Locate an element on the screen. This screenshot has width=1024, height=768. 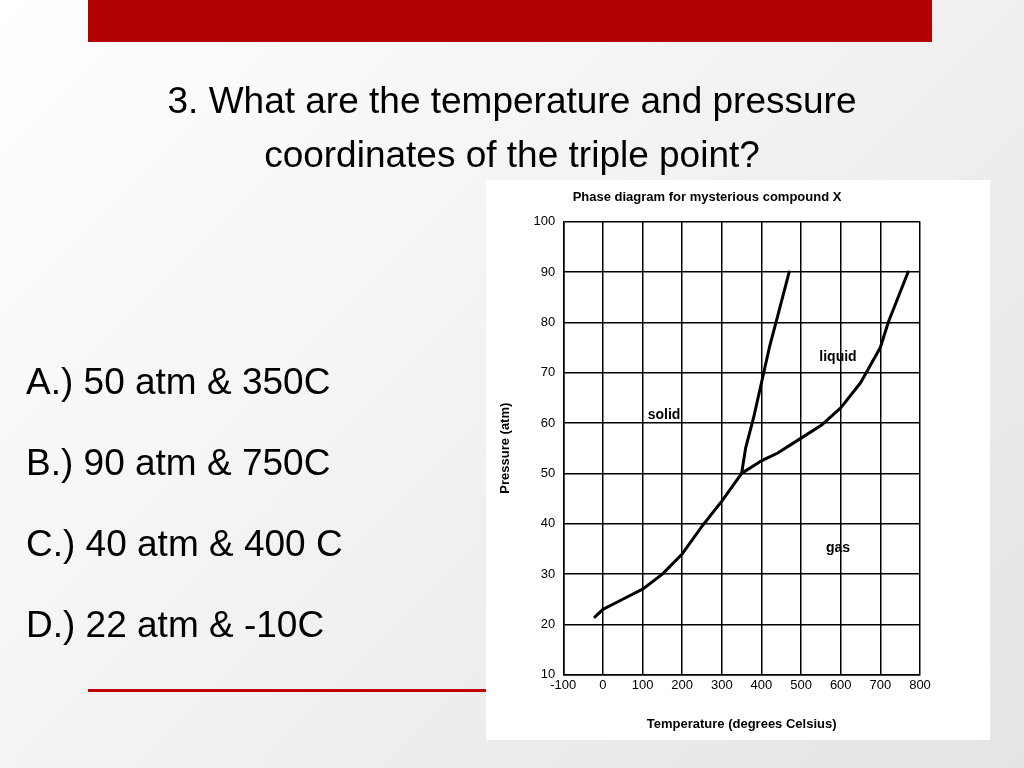
y-tick-label: 60 is located at coordinates (548, 422).